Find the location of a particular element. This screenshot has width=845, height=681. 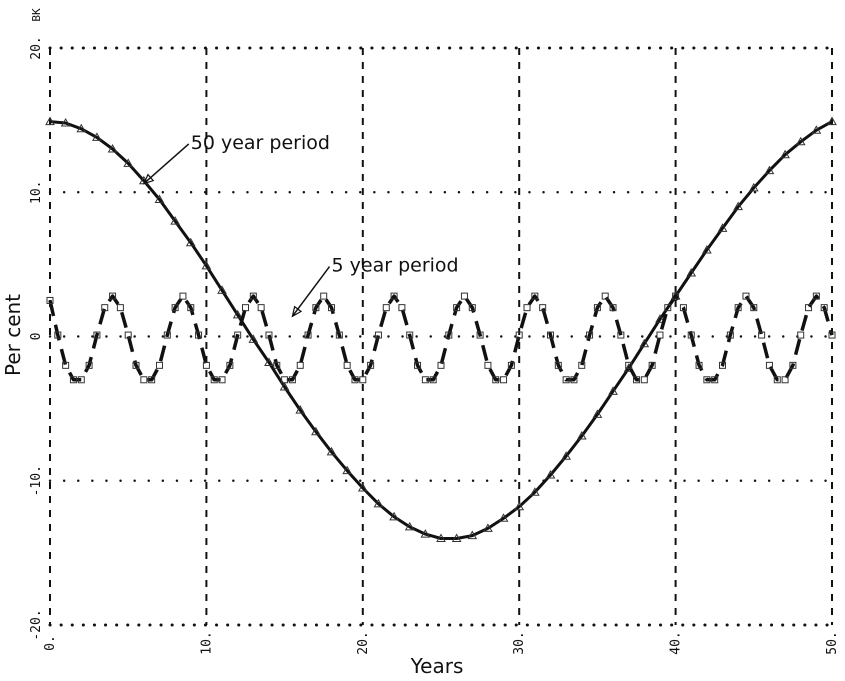

annotation-arrowhead is located at coordinates (148, 179).